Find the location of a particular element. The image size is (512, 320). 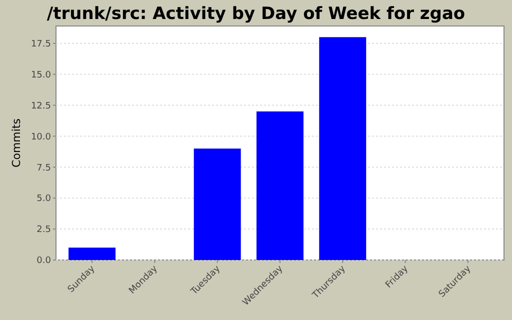

y-tick-label: 5.0 is located at coordinates (44, 199).